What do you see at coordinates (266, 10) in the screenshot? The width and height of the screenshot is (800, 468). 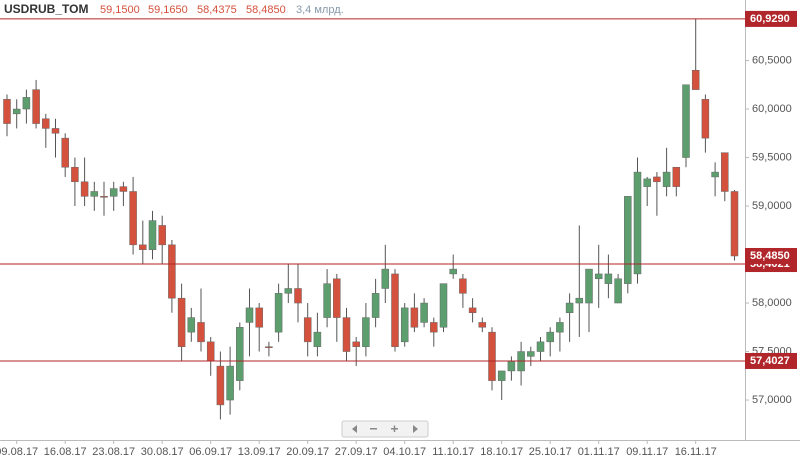 I see `header-close: 58,4850` at bounding box center [266, 10].